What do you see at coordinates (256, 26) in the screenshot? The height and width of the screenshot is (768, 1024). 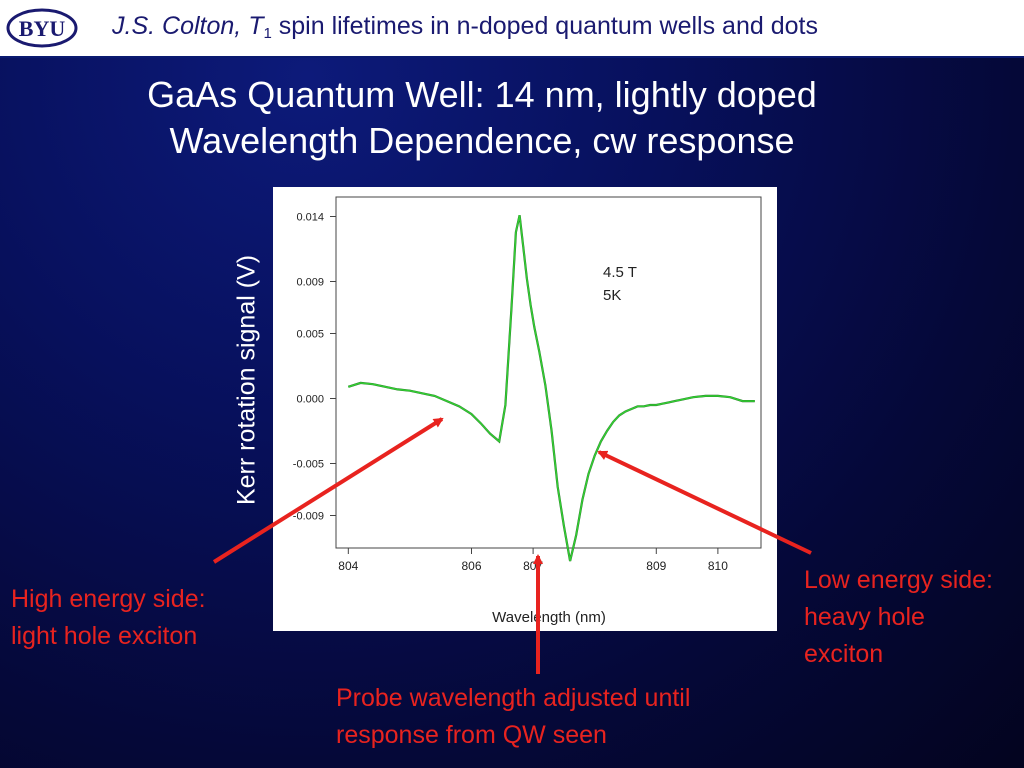 I see `header-t-symbol: T` at bounding box center [256, 26].